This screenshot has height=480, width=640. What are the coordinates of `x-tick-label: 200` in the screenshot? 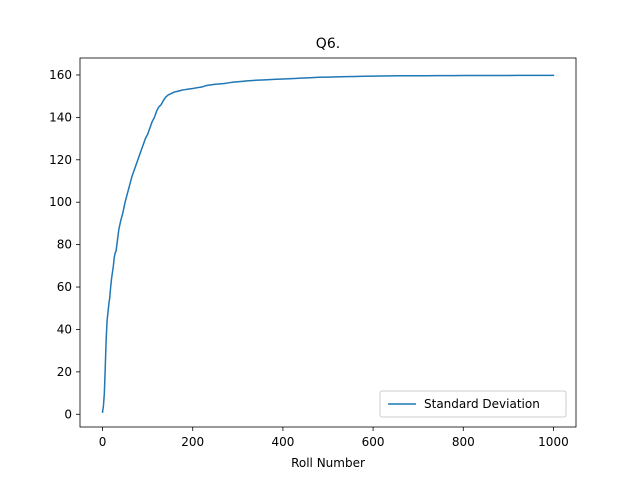 It's located at (192, 442).